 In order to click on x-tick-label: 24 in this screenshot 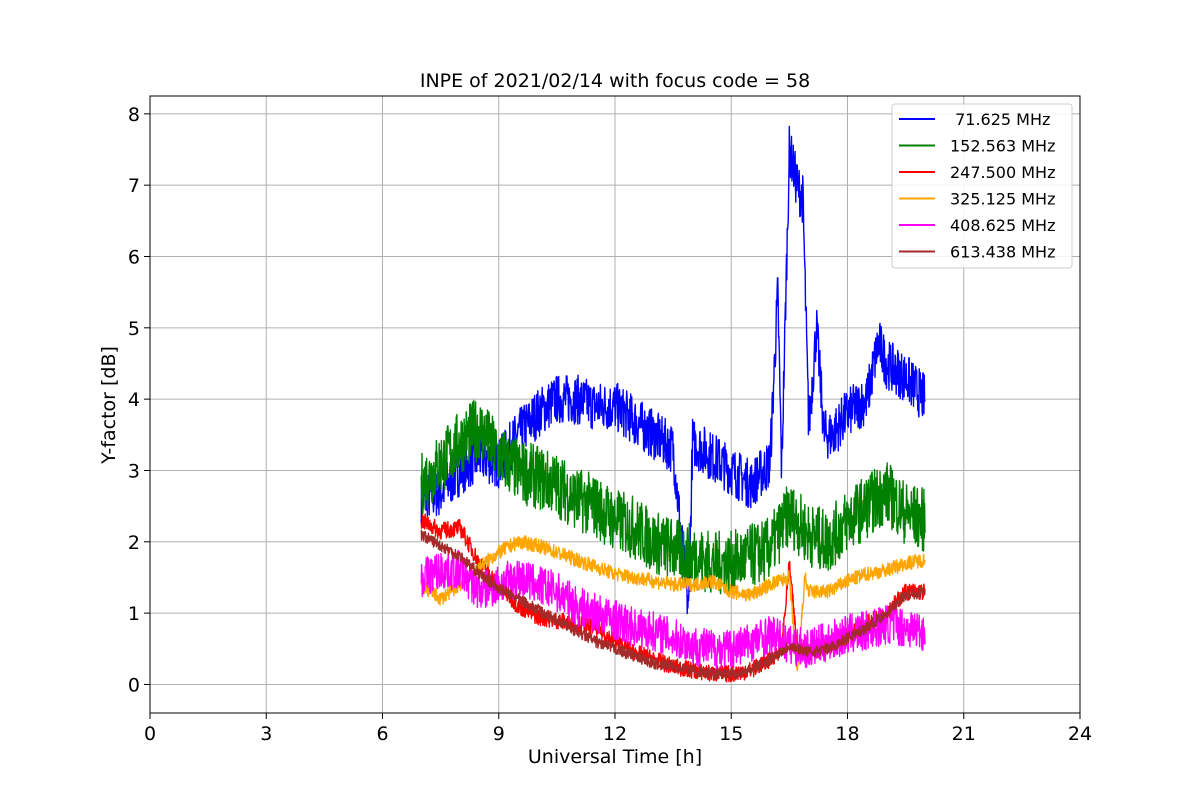, I will do `click(1080, 734)`.